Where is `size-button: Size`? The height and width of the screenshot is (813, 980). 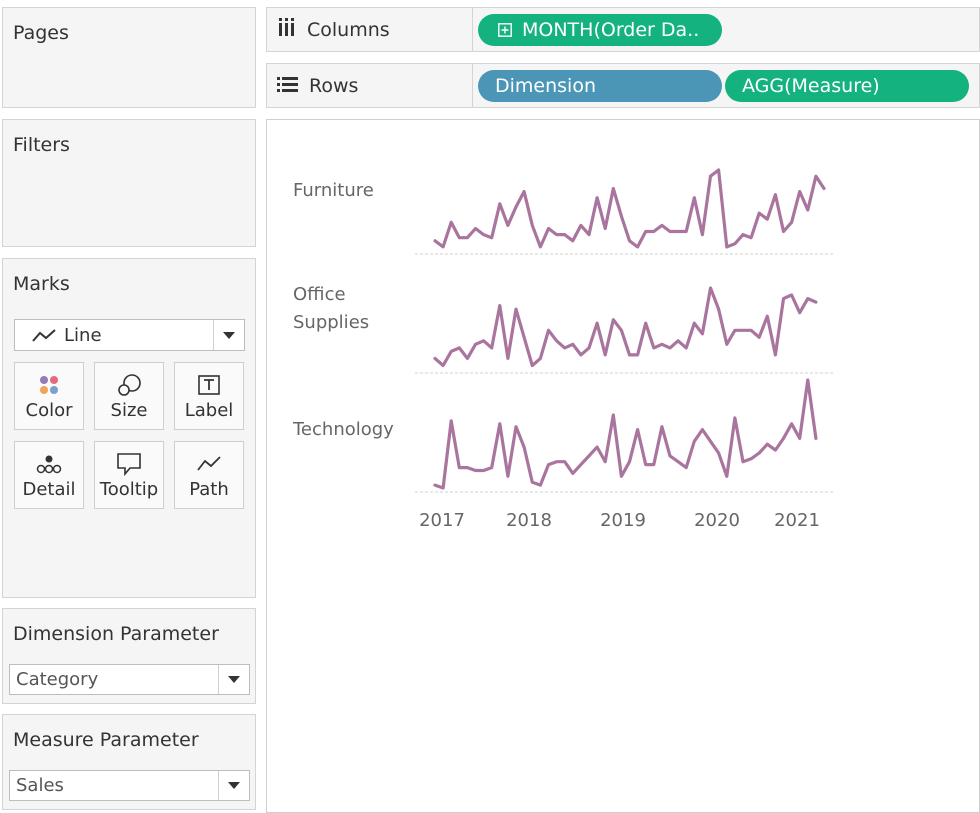 size-button: Size is located at coordinates (129, 396).